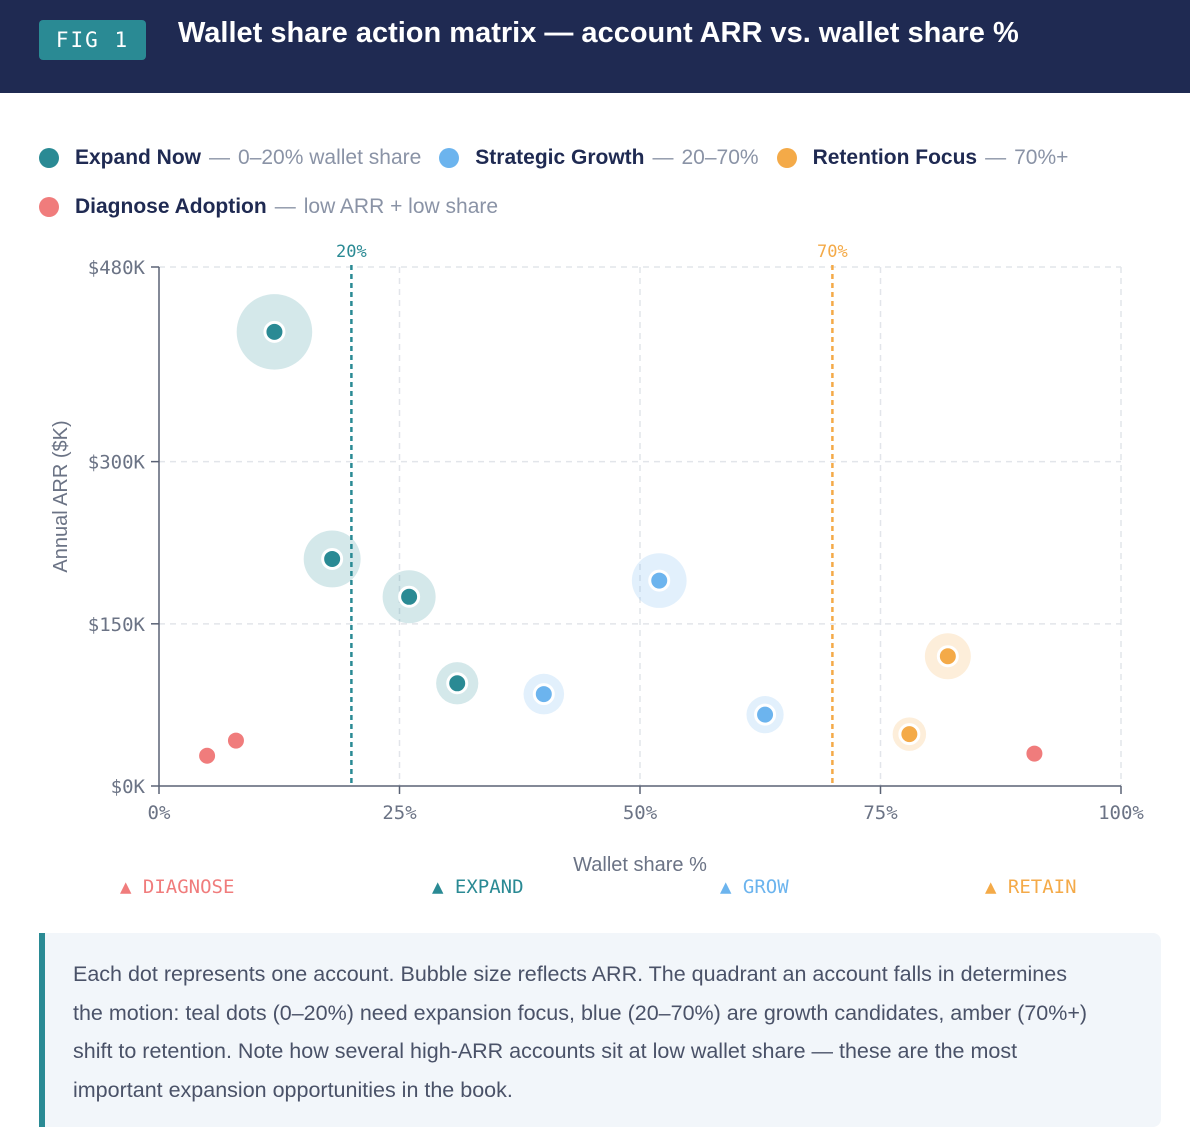 The image size is (1190, 1148). Describe the element at coordinates (401, 206) in the screenshot. I see `legend-desc: low ARR + low share` at that location.